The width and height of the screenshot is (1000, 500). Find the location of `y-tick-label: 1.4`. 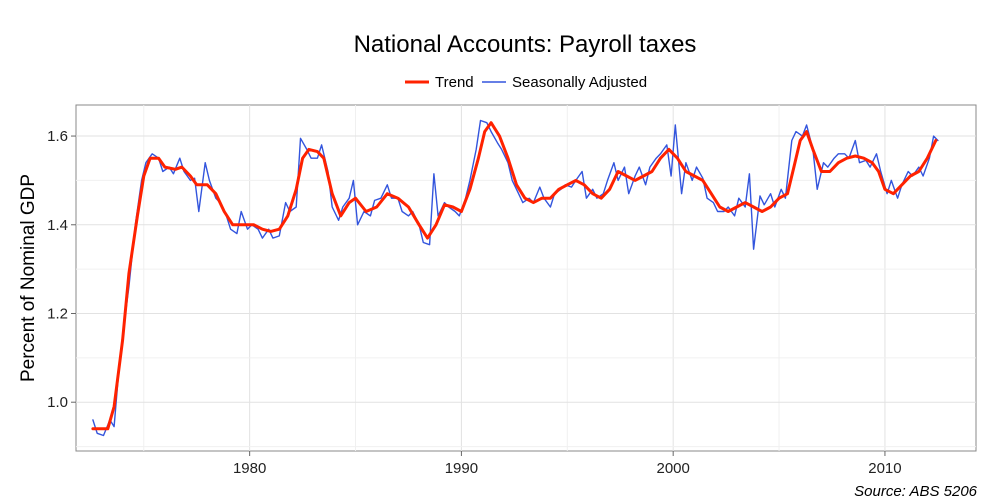

y-tick-label: 1.4 is located at coordinates (57, 225).